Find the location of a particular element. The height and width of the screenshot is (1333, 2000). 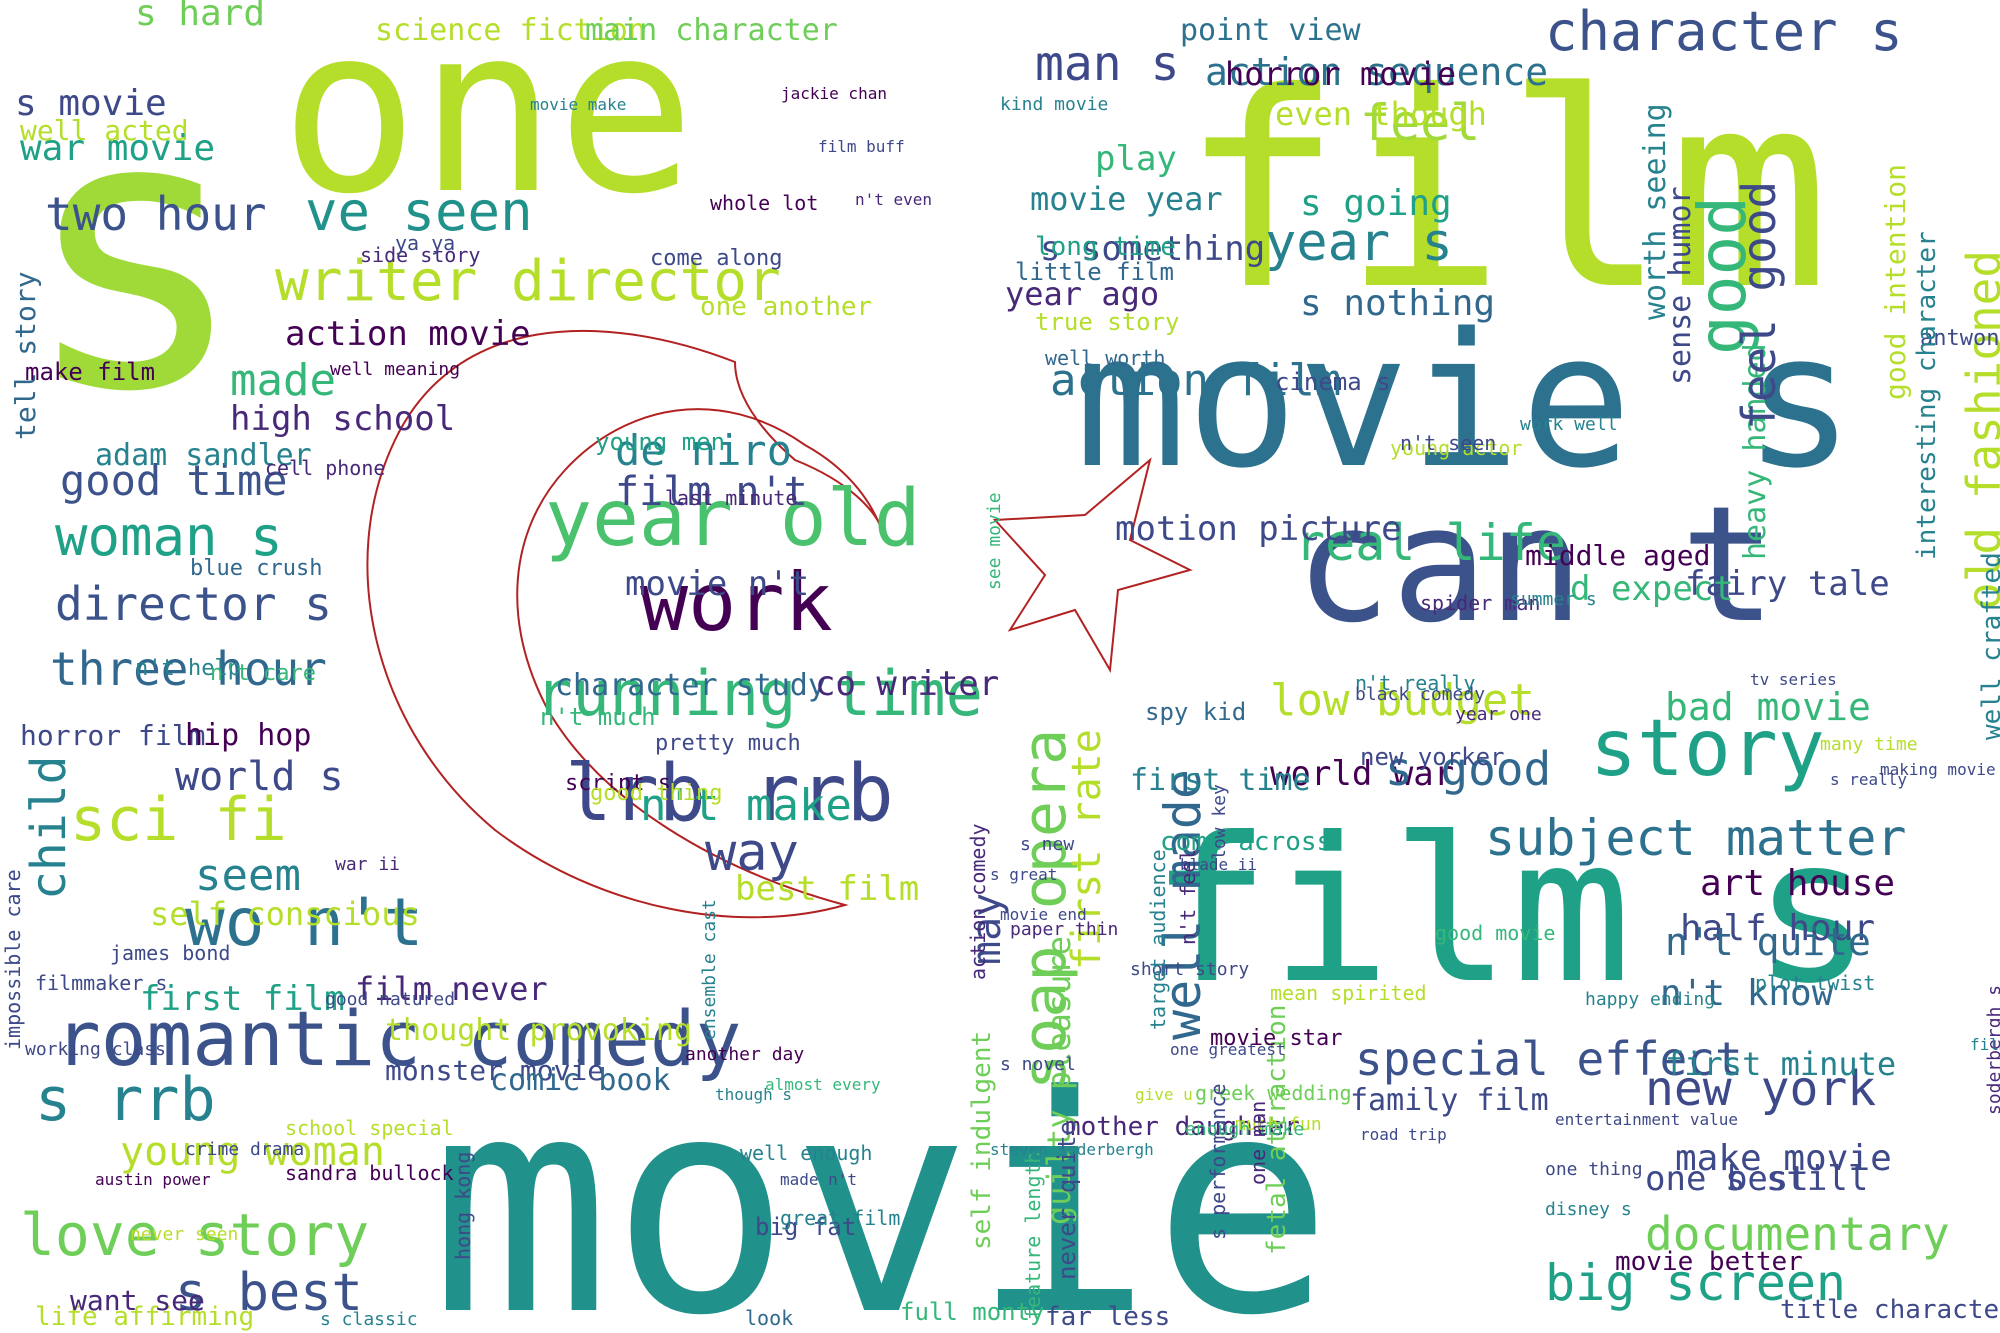

cloud-word: jackie chan is located at coordinates (834, 93).